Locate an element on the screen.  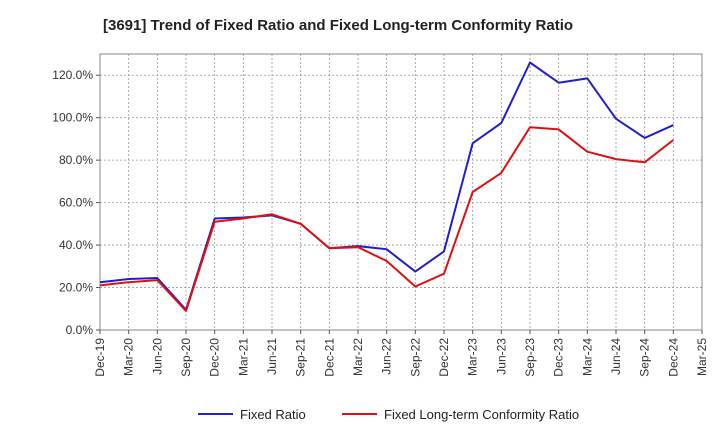
x-tick-label: Jun-24 is located at coordinates (616, 356).